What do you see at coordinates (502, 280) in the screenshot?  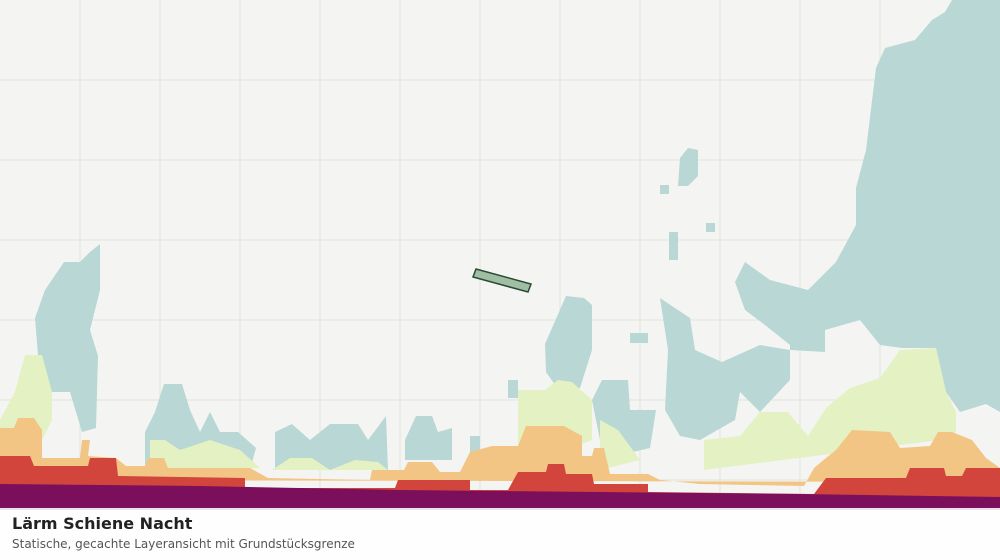 I see `parcel-boundary` at bounding box center [502, 280].